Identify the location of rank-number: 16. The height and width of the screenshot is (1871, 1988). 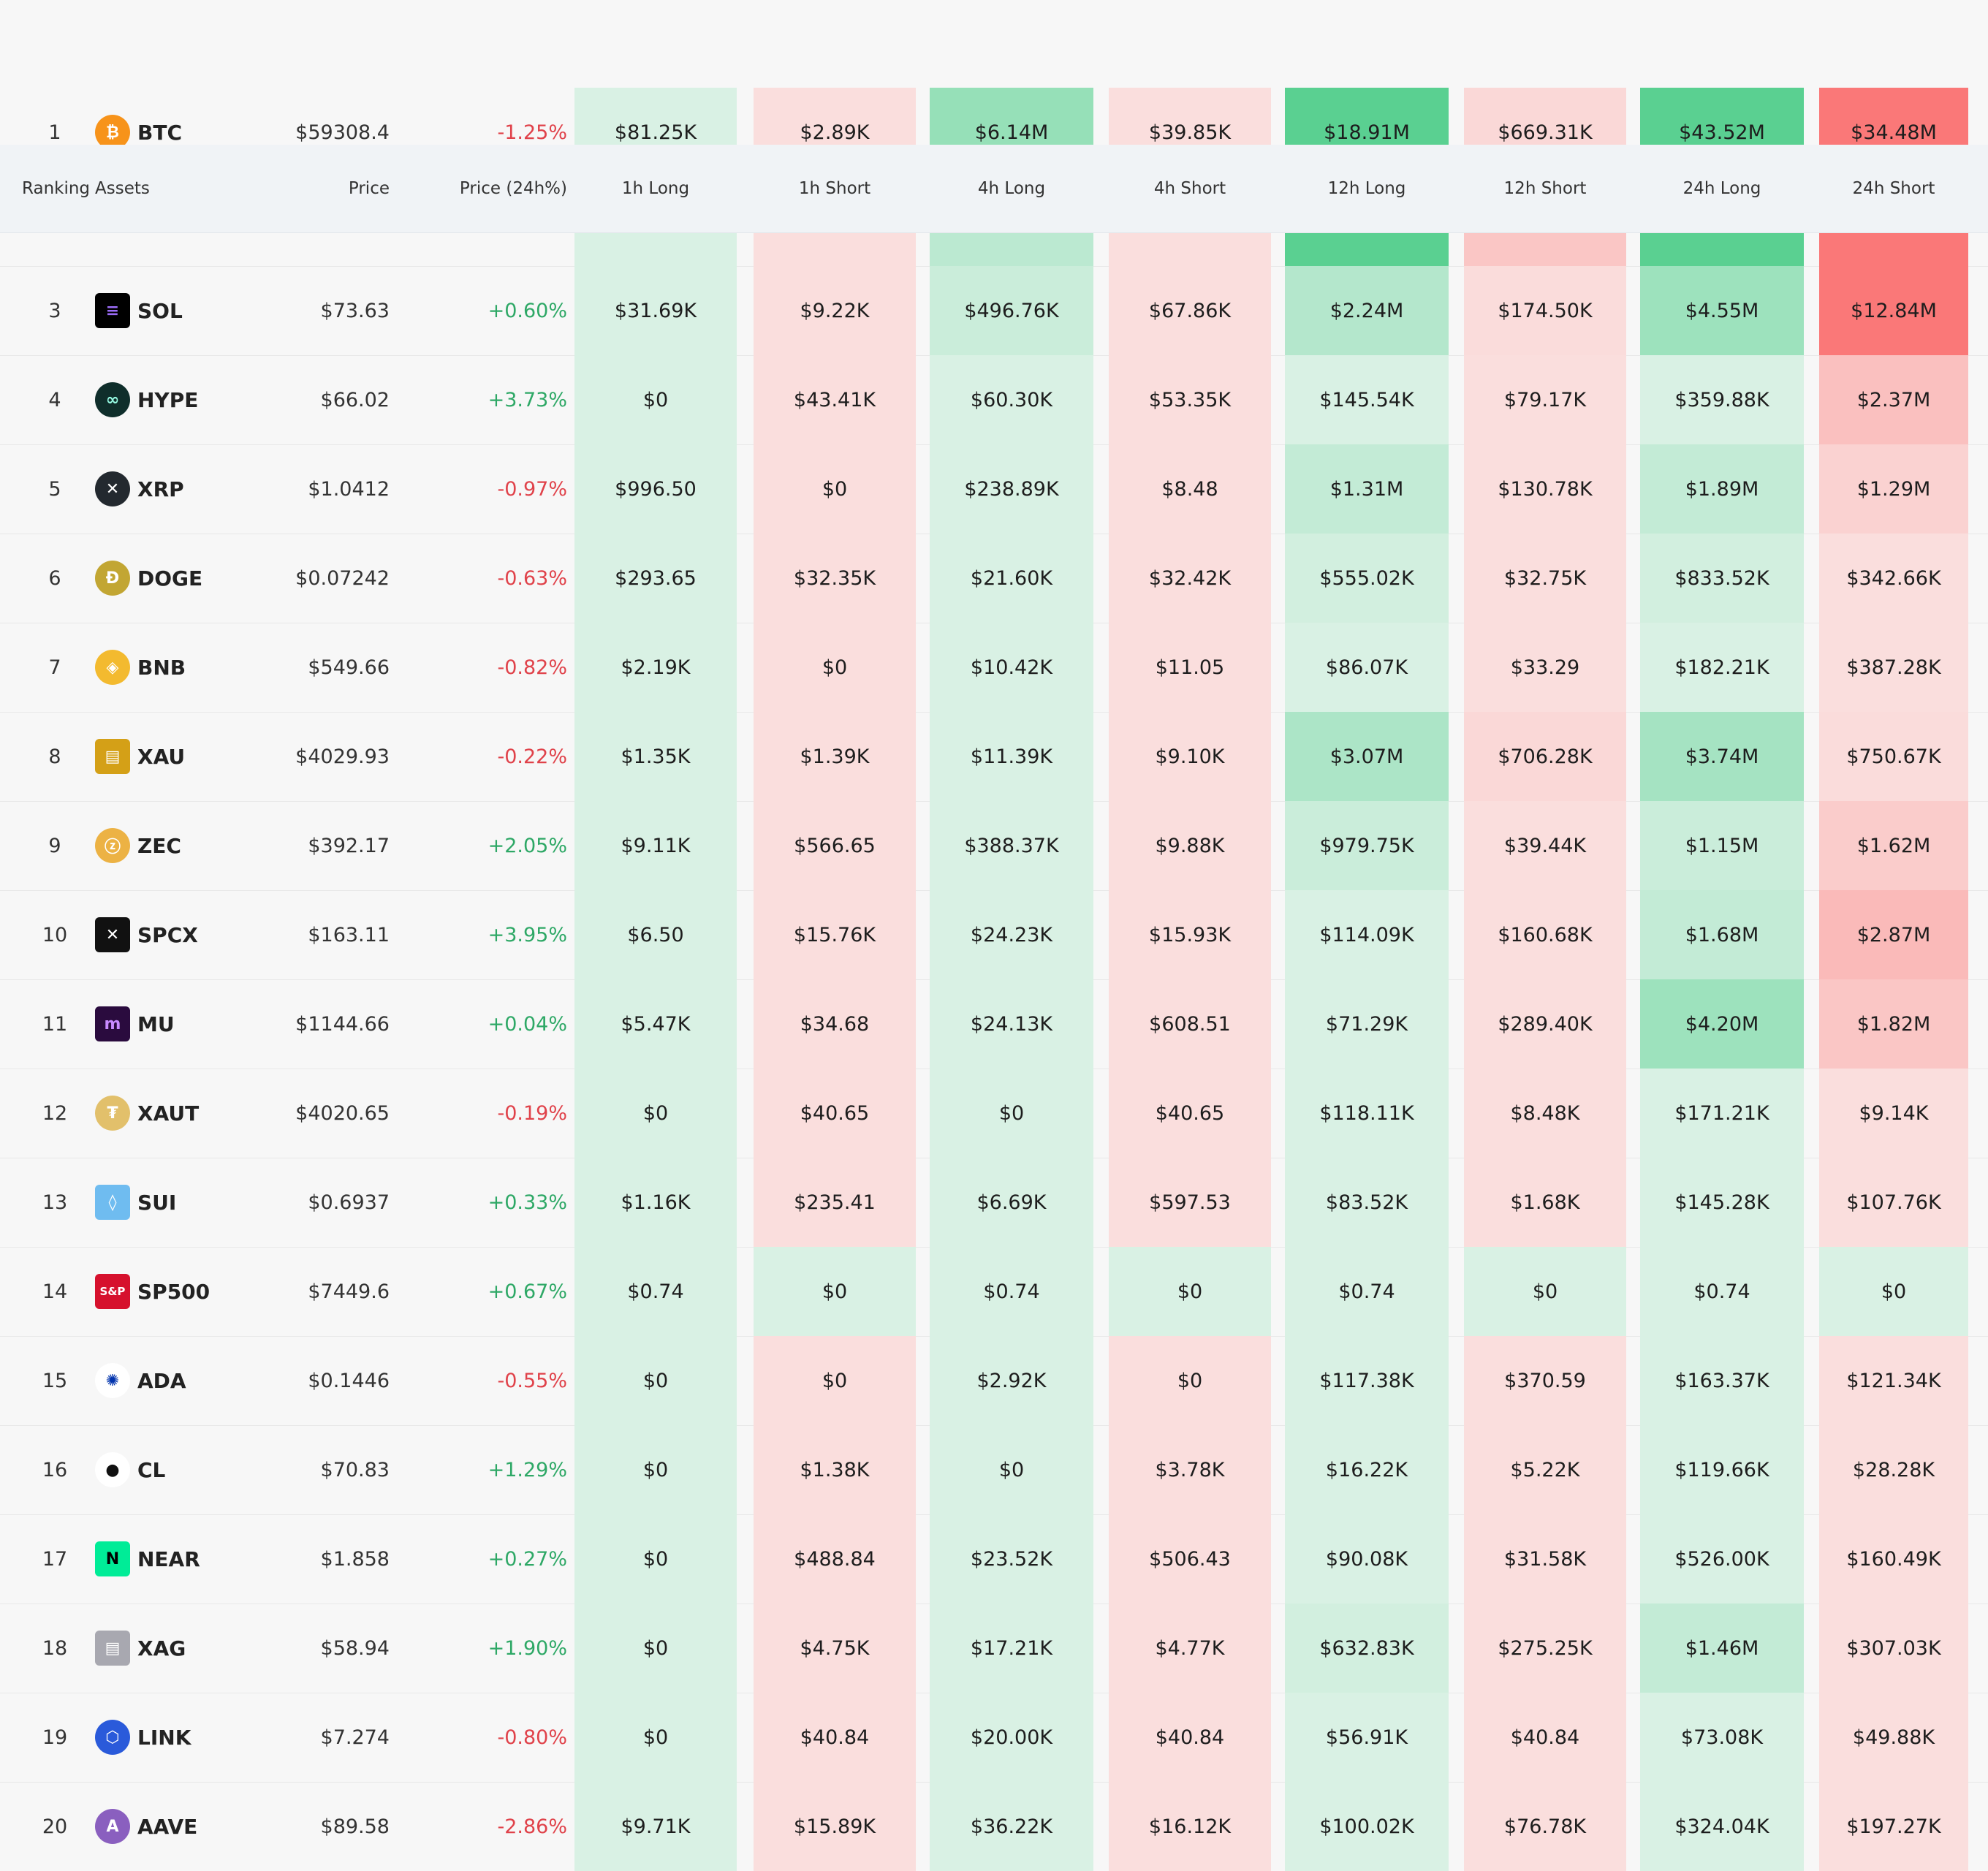
(55, 1470).